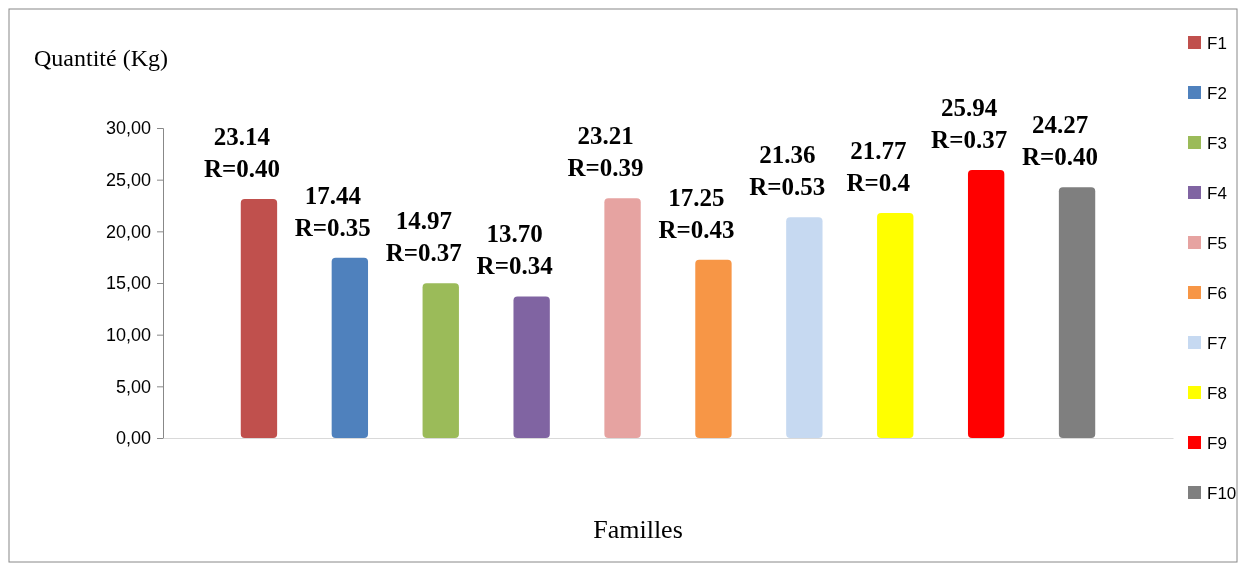 This screenshot has height=571, width=1247. I want to click on y-tick-label: 15,00, so click(128, 283).